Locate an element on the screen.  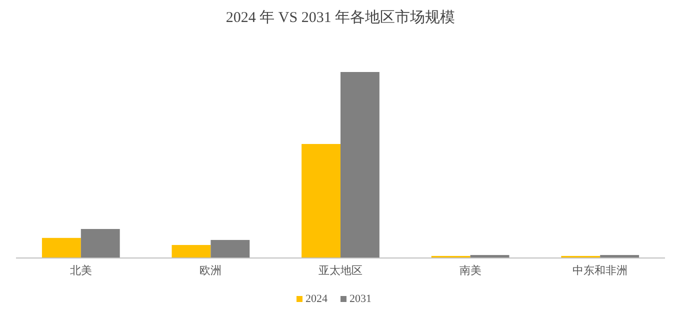
x-tick-label: 南美 is located at coordinates (470, 270).